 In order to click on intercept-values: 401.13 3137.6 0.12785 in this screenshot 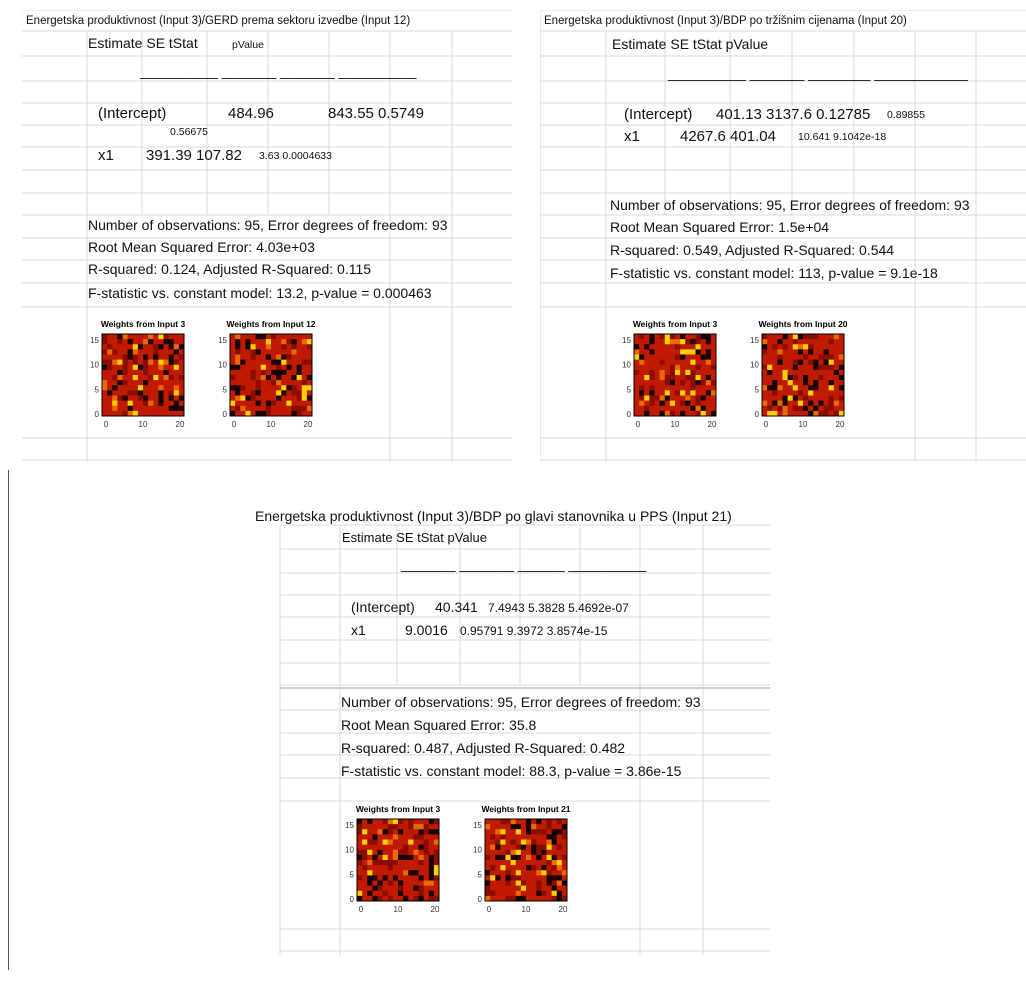, I will do `click(793, 114)`.